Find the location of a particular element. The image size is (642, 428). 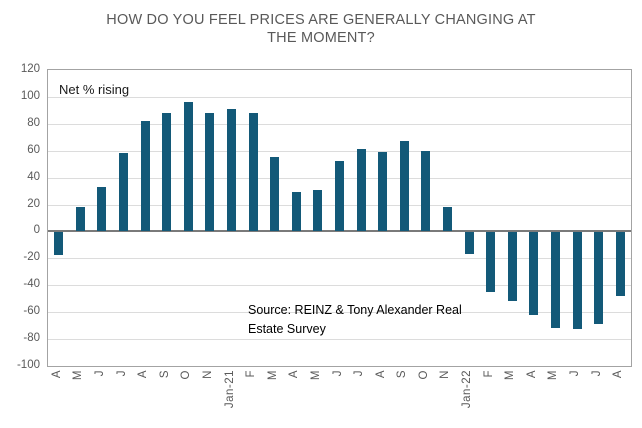

y-tick-label: 0 is located at coordinates (36, 230).